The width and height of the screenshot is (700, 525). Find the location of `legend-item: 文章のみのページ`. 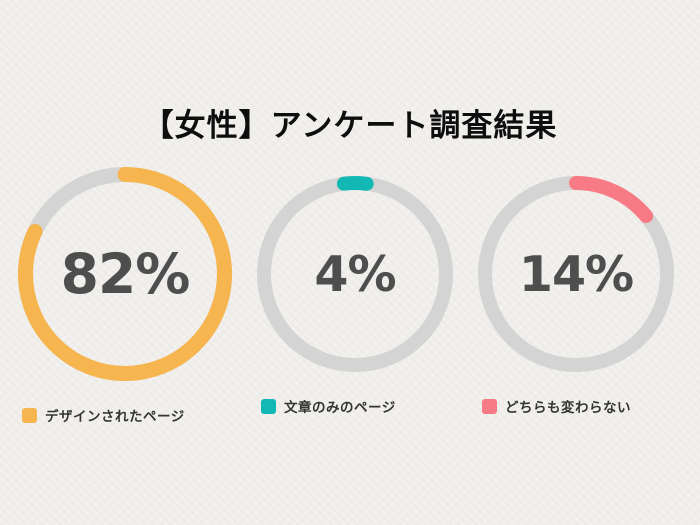

legend-item: 文章のみのページ is located at coordinates (326, 406).